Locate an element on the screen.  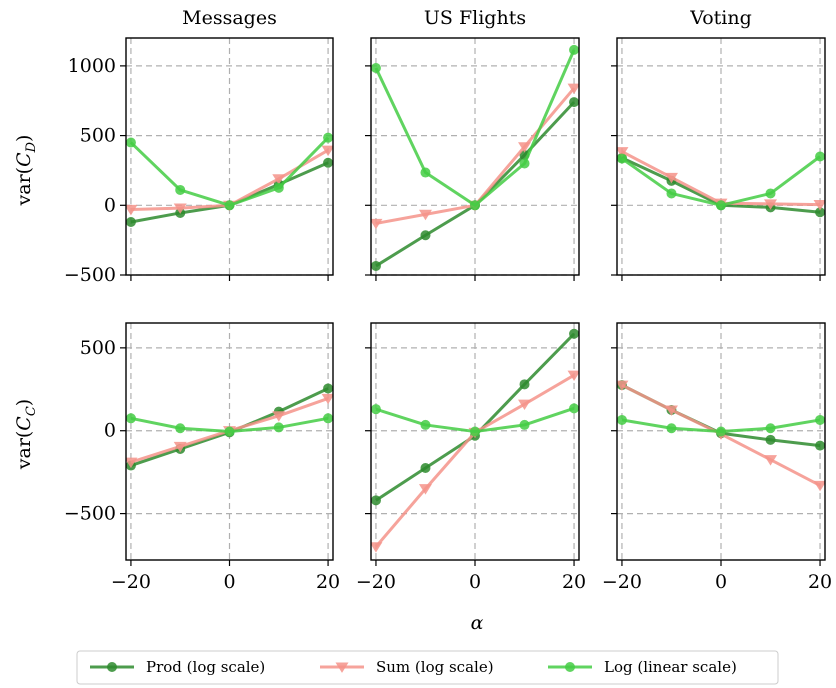
panel-0-0: 1000 500 0 −500 Messages is located at coordinates (199, 146).